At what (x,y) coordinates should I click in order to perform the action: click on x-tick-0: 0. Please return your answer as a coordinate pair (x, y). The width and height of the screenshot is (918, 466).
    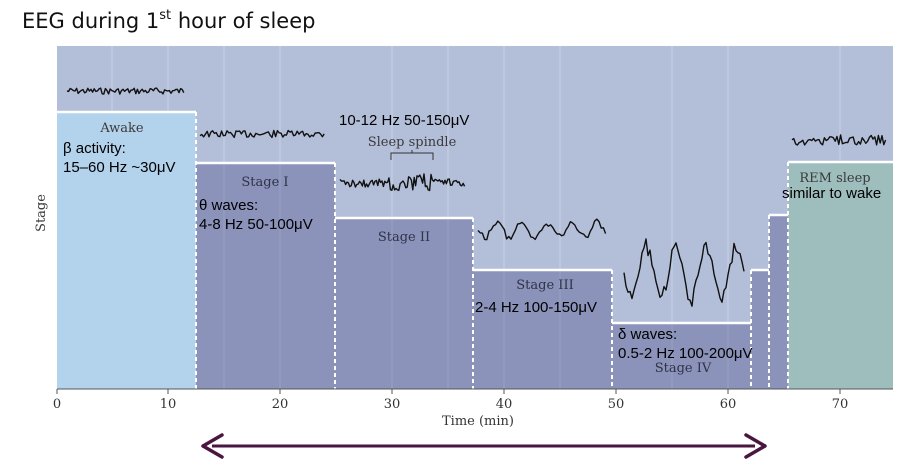
    Looking at the image, I should click on (57, 404).